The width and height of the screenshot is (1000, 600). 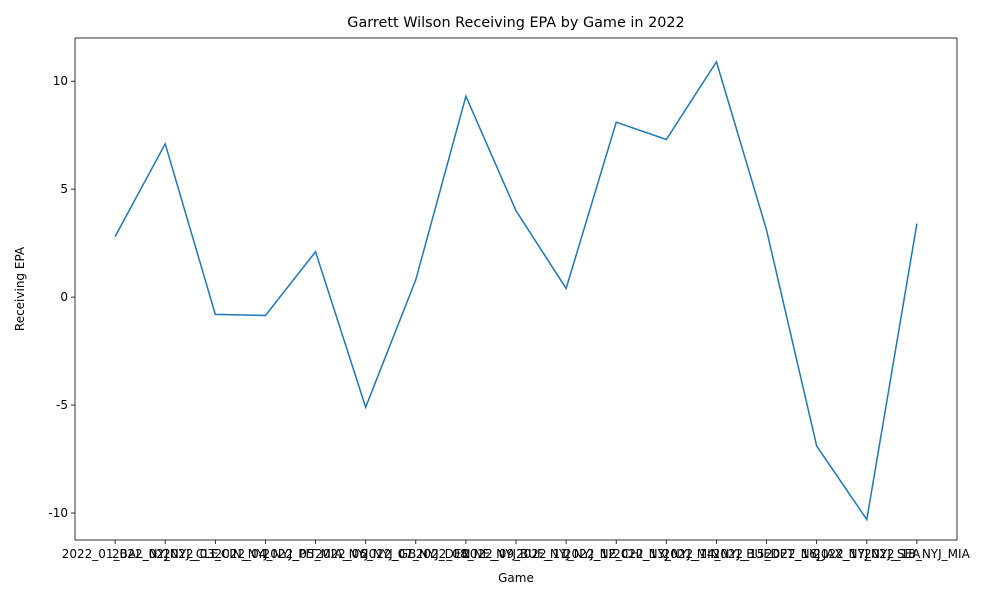 I want to click on x-tick-label: 2022_15_DET_NYJ, so click(x=767, y=554).